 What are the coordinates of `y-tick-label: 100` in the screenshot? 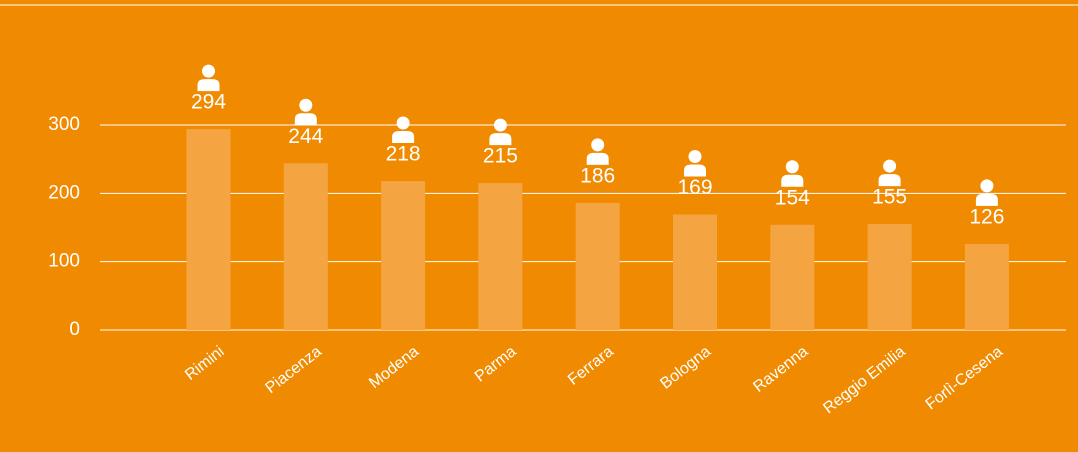 It's located at (64, 261).